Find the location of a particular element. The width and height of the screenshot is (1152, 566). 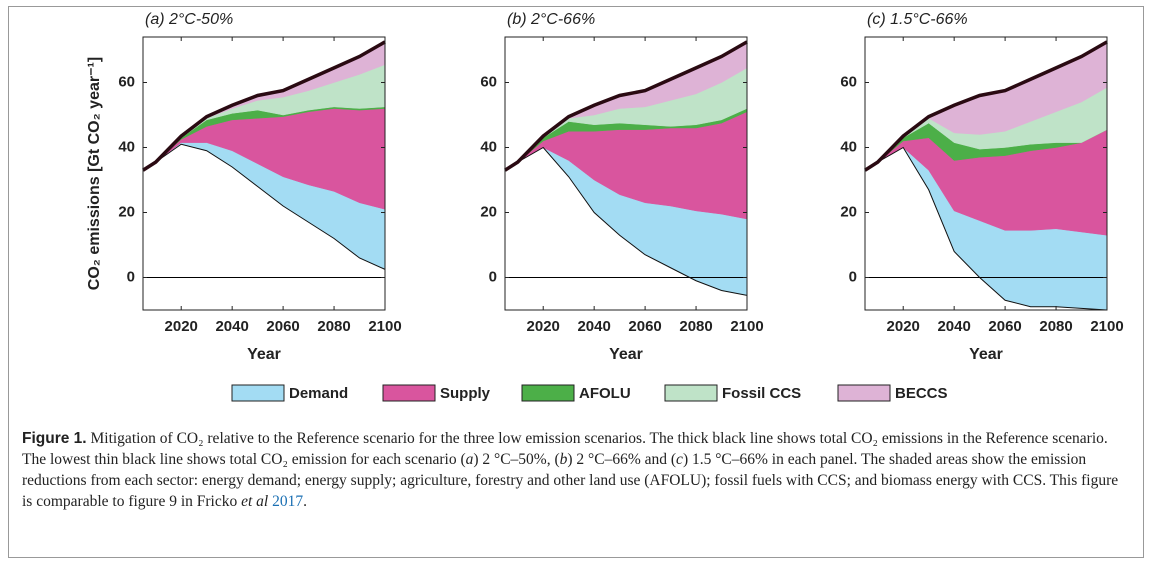

panel-title: (b) 2°C-66% is located at coordinates (551, 19).